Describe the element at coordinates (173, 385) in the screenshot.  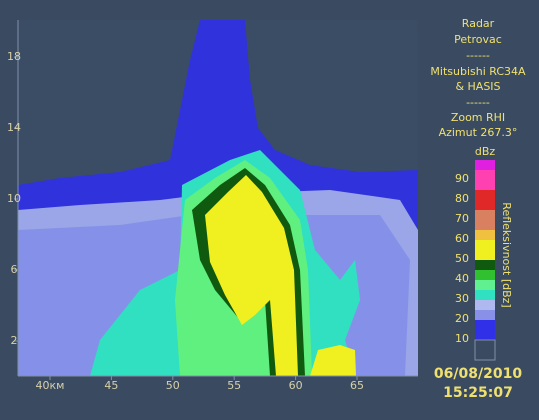
I see `x-tick-label: 50` at that location.